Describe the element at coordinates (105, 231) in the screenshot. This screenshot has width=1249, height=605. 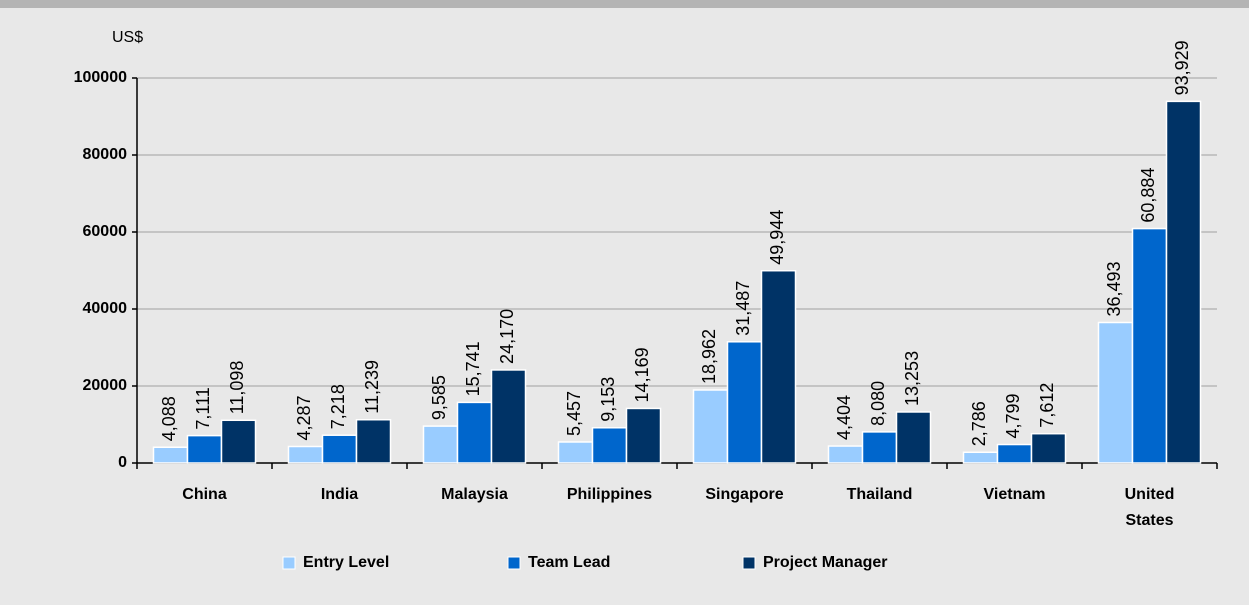
I see `y-tick-label: 60000` at that location.